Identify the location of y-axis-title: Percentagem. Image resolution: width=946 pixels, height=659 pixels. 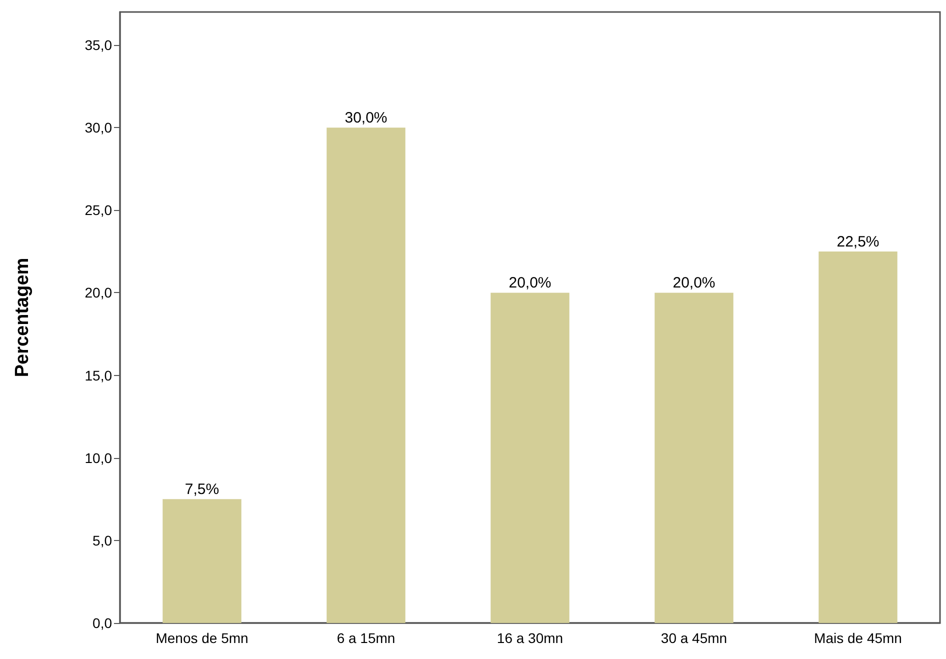
(22, 318).